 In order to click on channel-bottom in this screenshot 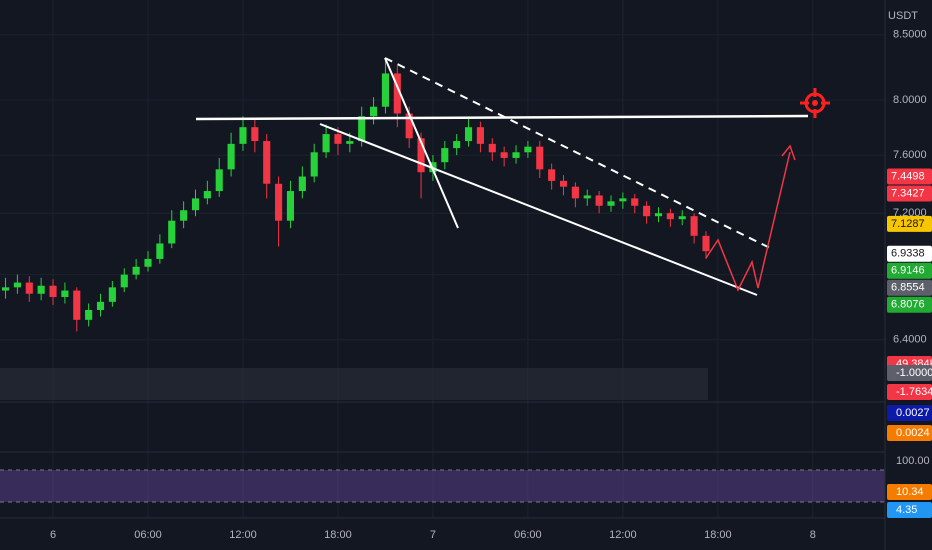, I will do `click(538, 209)`.